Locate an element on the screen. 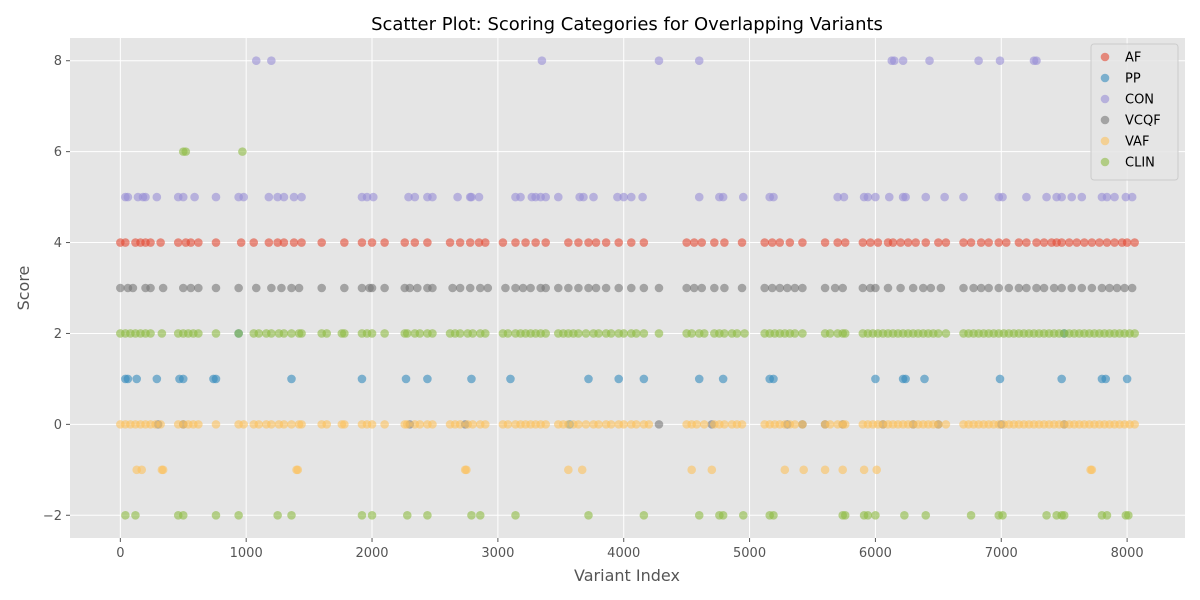 This screenshot has width=1200, height=600. y-tick-label: 8 is located at coordinates (58, 61).